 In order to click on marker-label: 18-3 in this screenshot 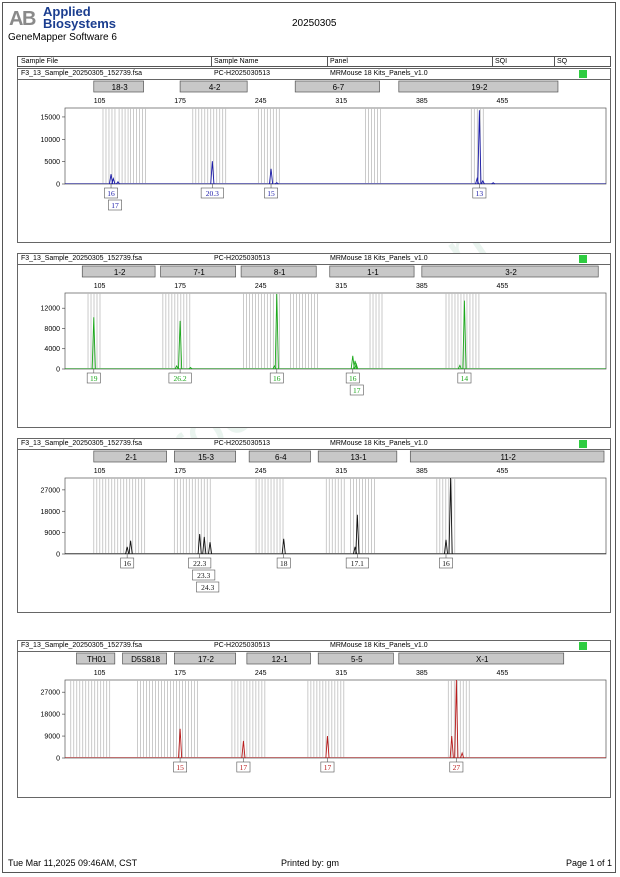, I will do `click(120, 87)`.